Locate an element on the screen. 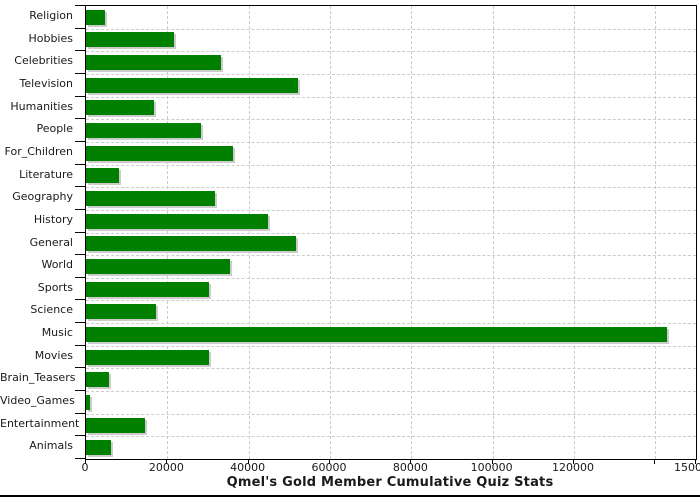  category-label: Entertainment is located at coordinates (40, 423).